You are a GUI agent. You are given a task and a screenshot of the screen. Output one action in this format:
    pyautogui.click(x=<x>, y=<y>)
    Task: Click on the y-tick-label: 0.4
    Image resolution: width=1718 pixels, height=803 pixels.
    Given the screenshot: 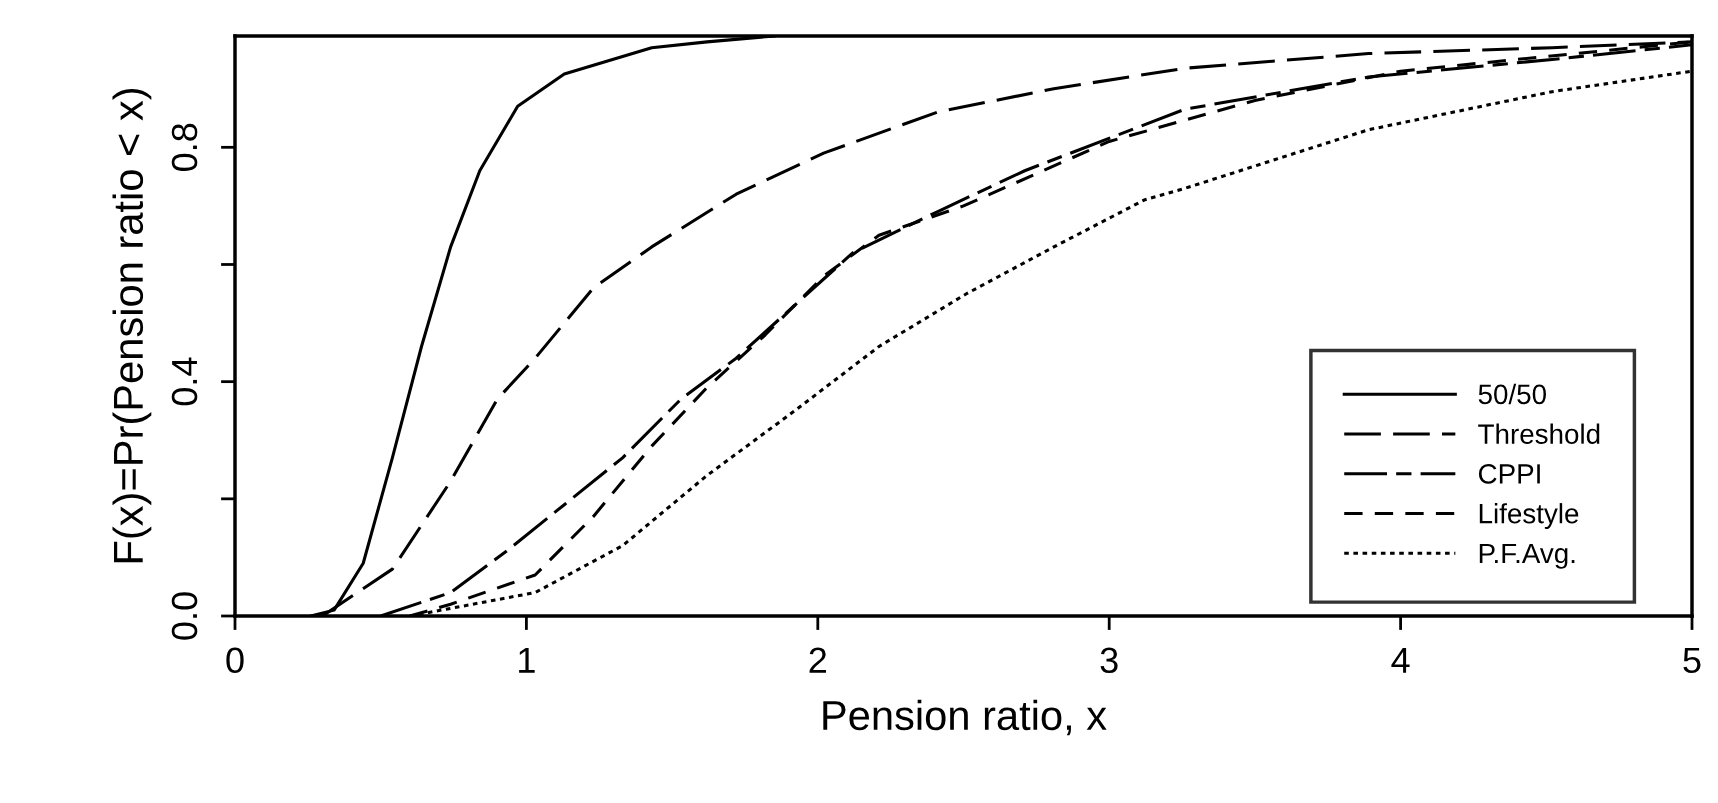 What is the action you would take?
    pyautogui.click(x=184, y=381)
    